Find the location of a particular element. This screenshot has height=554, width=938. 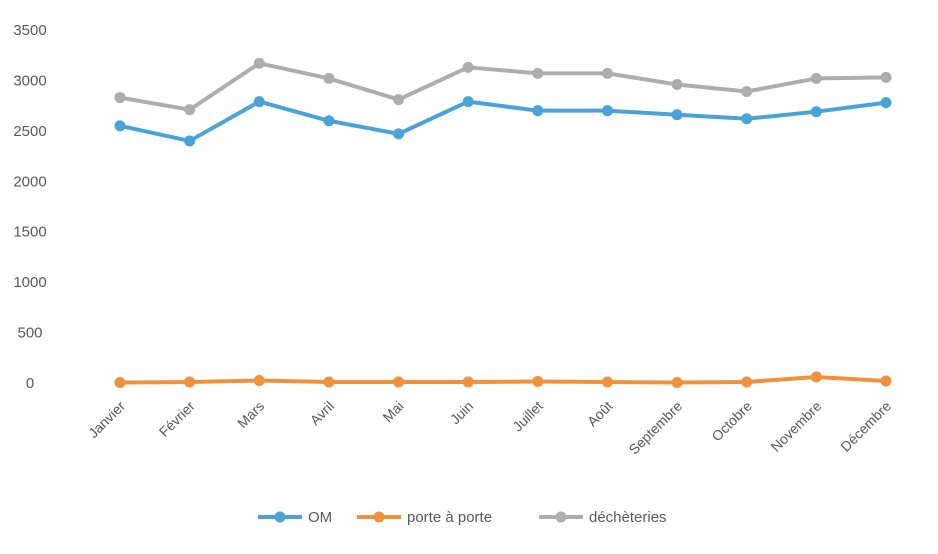

y-tick-label: 3500 is located at coordinates (29, 30).